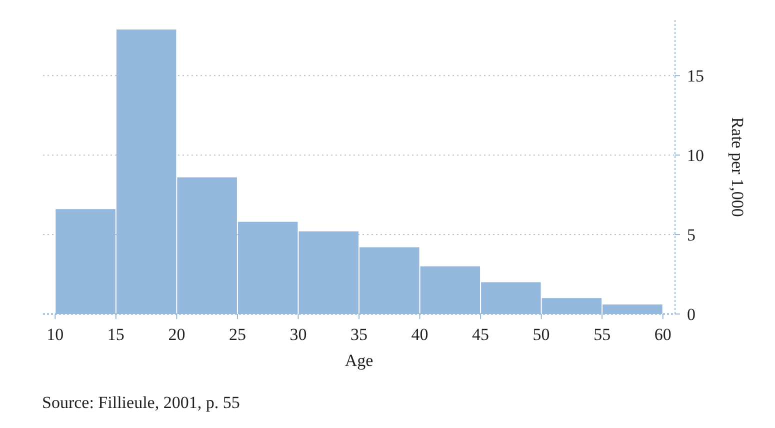 This screenshot has height=428, width=775. What do you see at coordinates (419, 334) in the screenshot?
I see `x-tick-label: 40` at bounding box center [419, 334].